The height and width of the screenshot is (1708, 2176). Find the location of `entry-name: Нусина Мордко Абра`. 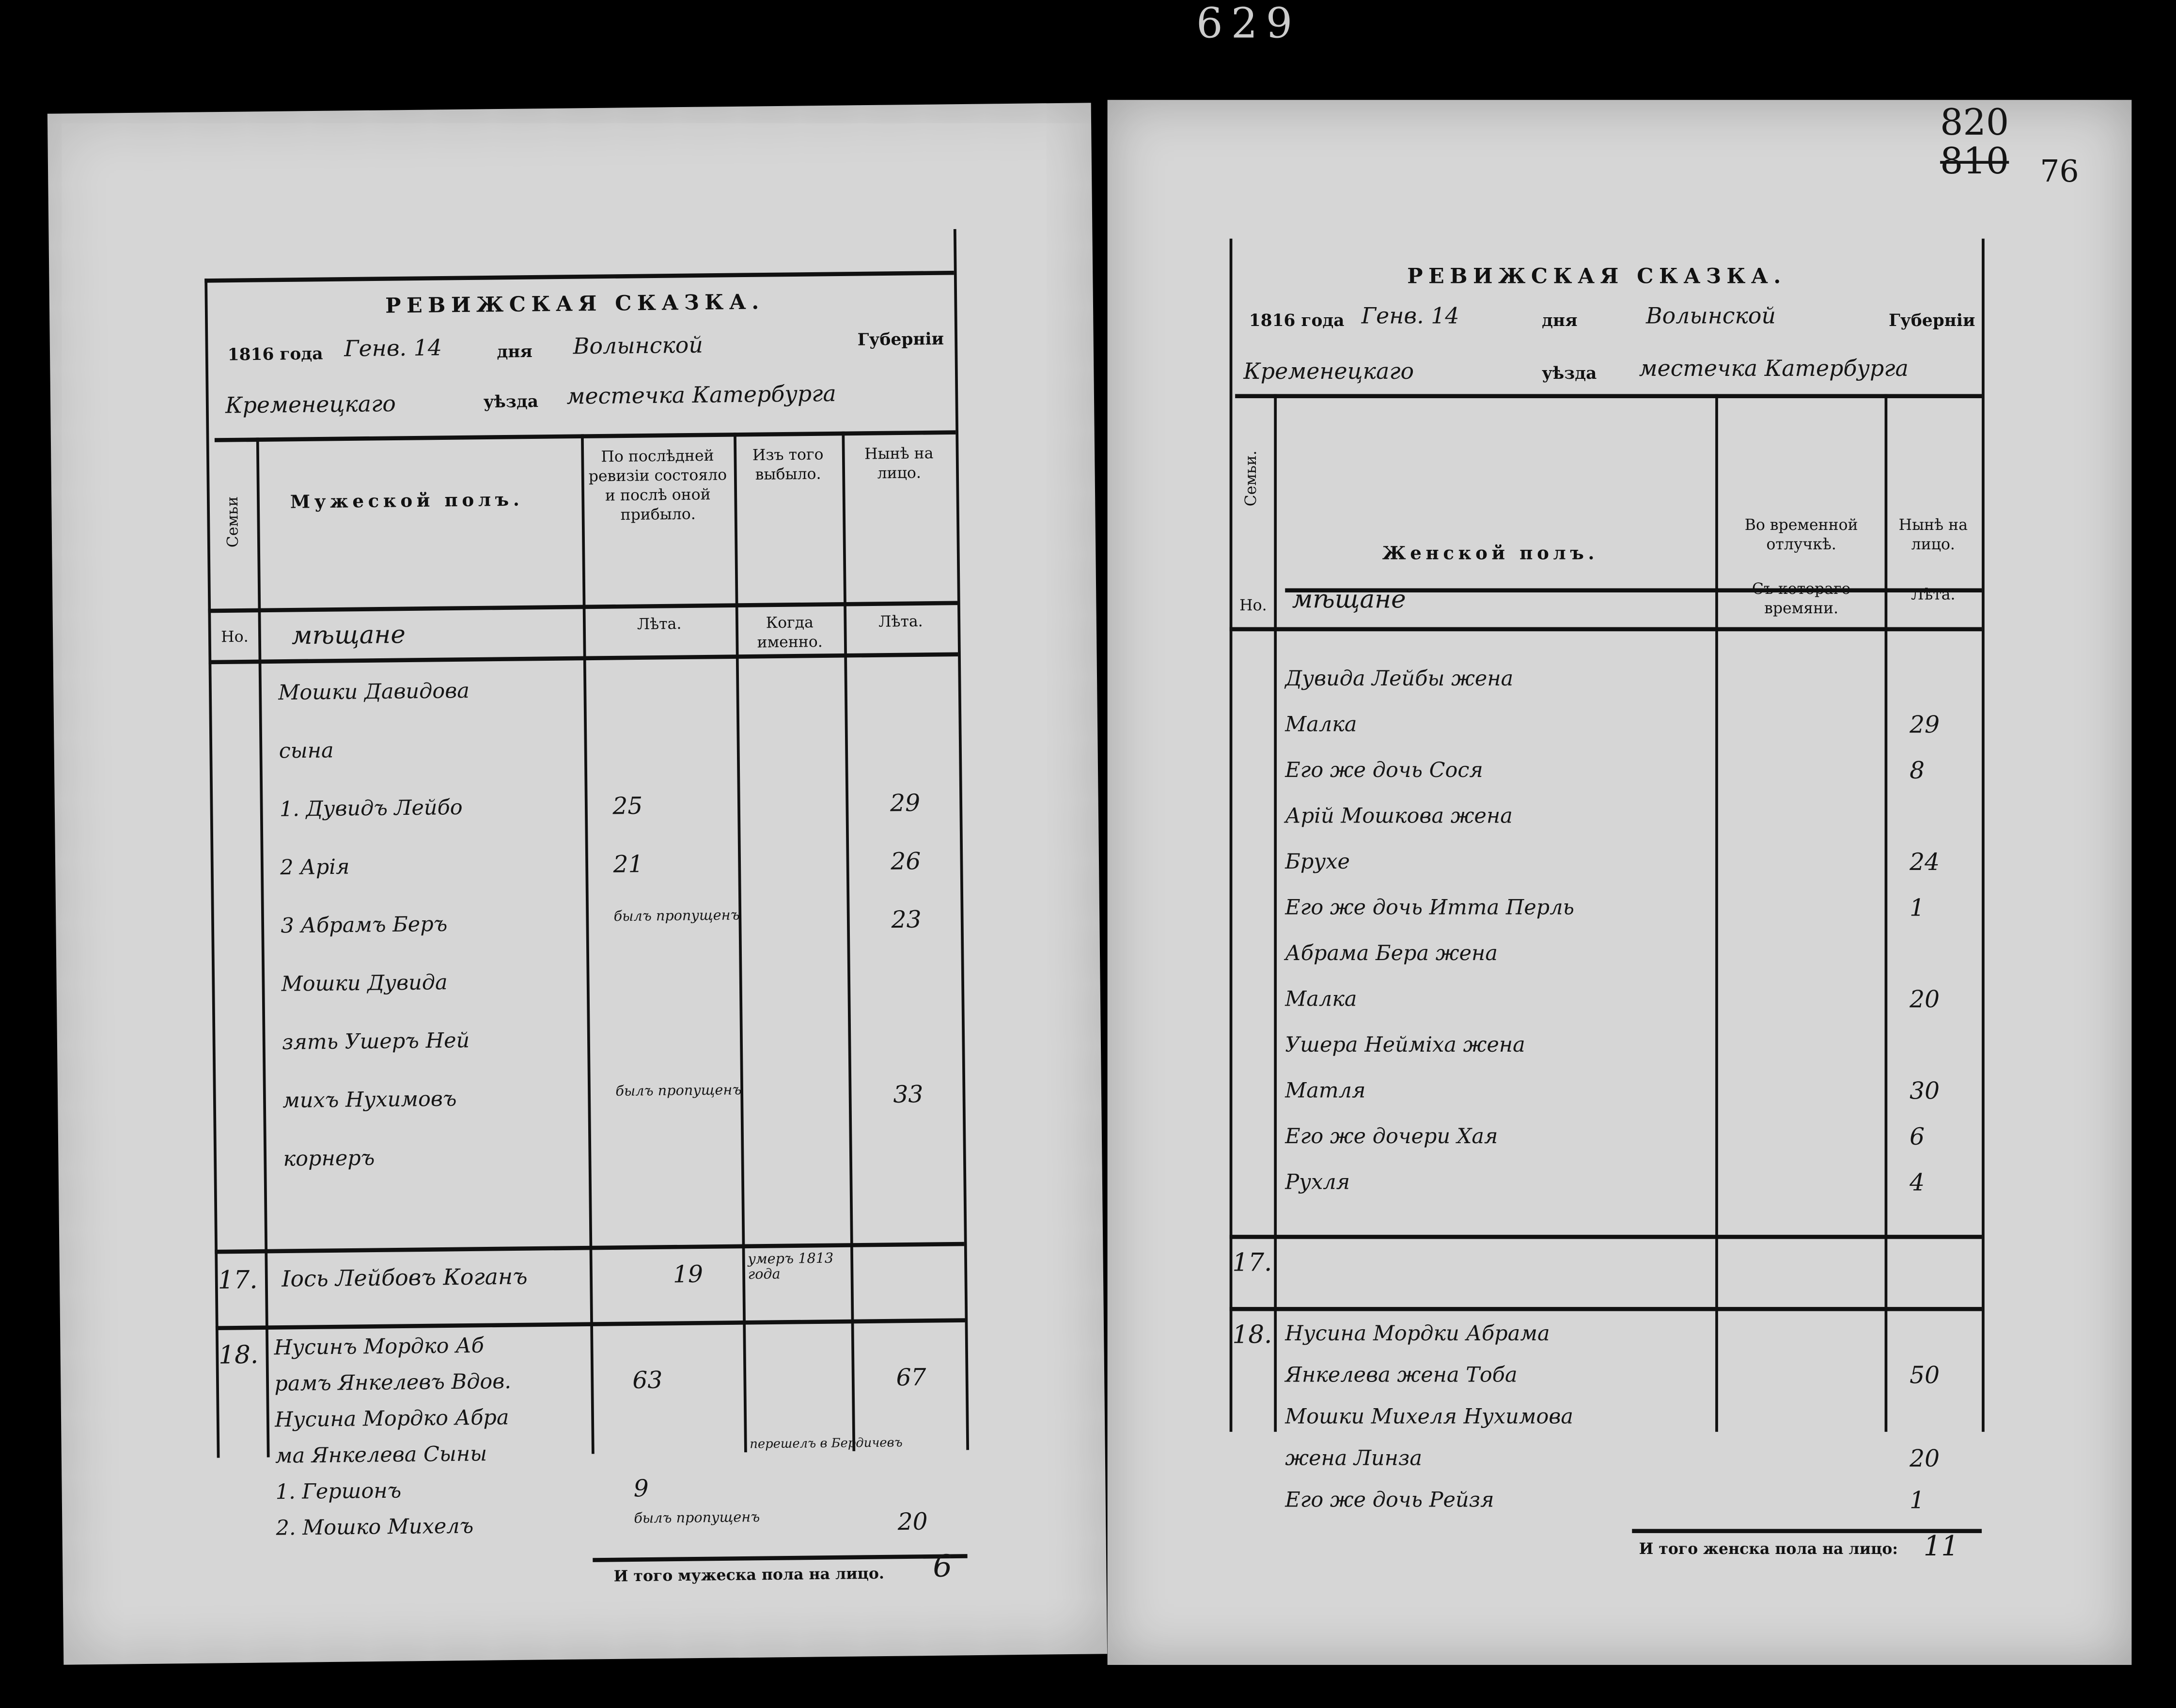

entry-name: Нусина Мордко Абра is located at coordinates (392, 1418).